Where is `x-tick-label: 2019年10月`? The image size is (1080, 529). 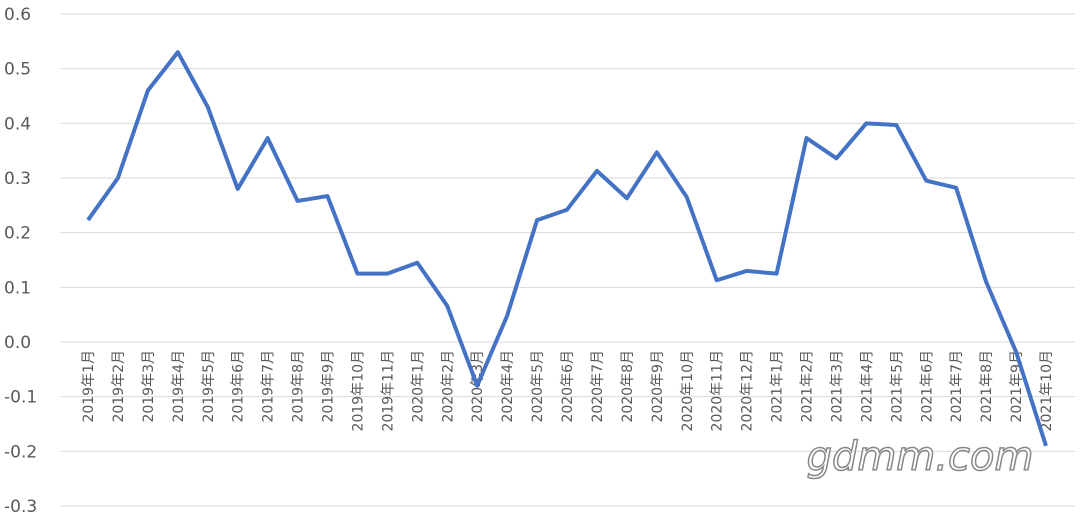
x-tick-label: 2019年10月 is located at coordinates (358, 390).